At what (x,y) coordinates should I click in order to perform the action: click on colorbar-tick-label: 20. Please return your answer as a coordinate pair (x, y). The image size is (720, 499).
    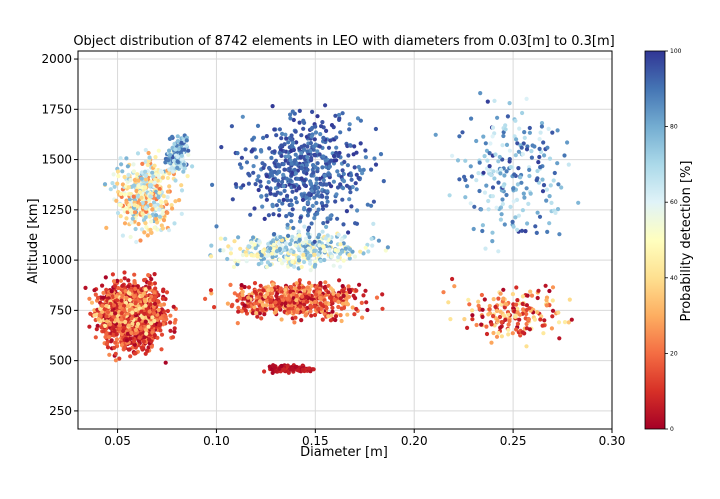
    Looking at the image, I should click on (674, 353).